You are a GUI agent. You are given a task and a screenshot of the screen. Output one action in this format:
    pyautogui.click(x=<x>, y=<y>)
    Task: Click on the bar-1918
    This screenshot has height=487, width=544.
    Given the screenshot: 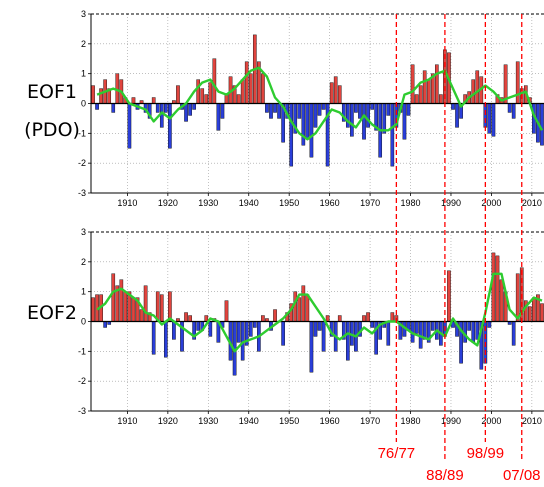 What is the action you would take?
    pyautogui.click(x=161, y=308)
    